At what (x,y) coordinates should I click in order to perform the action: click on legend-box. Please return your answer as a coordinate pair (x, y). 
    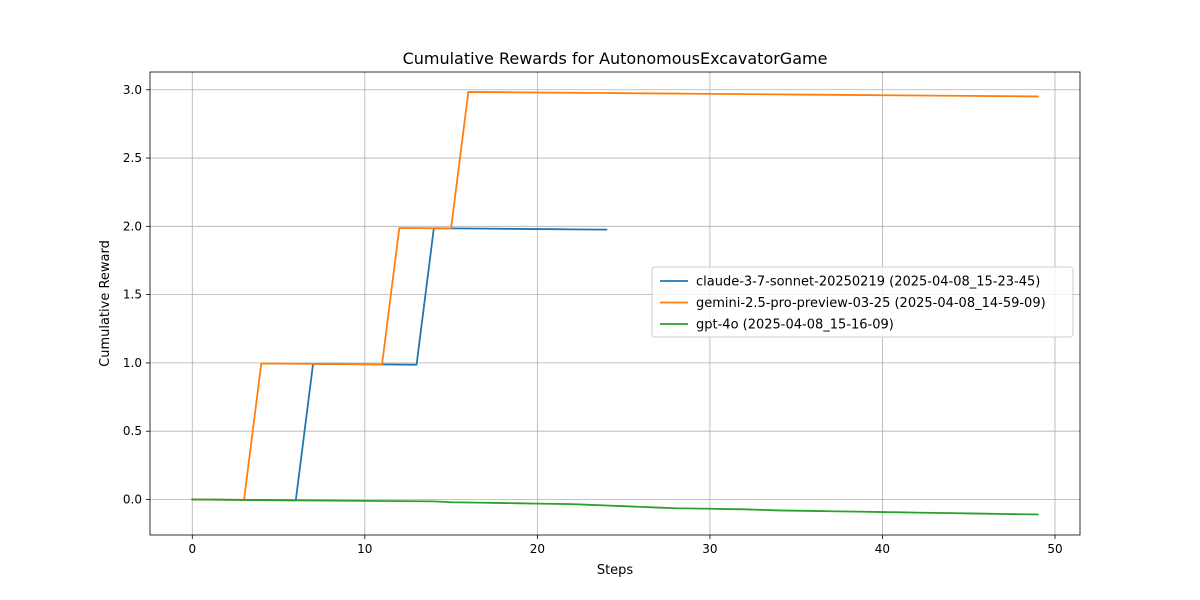
    Looking at the image, I should click on (862, 302).